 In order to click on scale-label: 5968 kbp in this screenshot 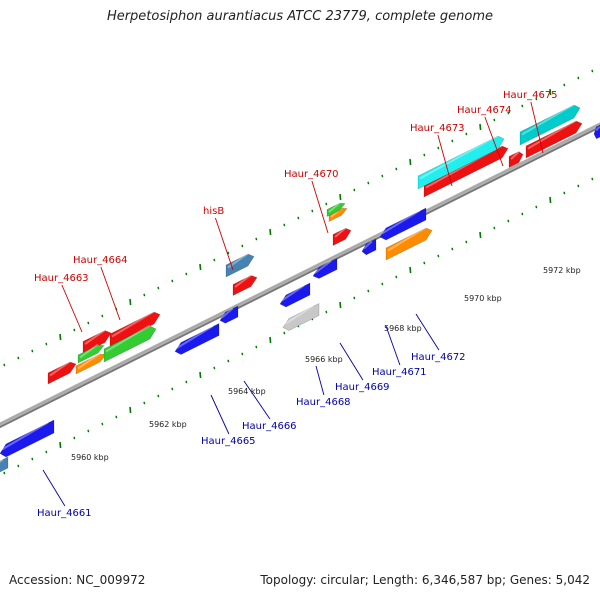, I will do `click(403, 328)`.